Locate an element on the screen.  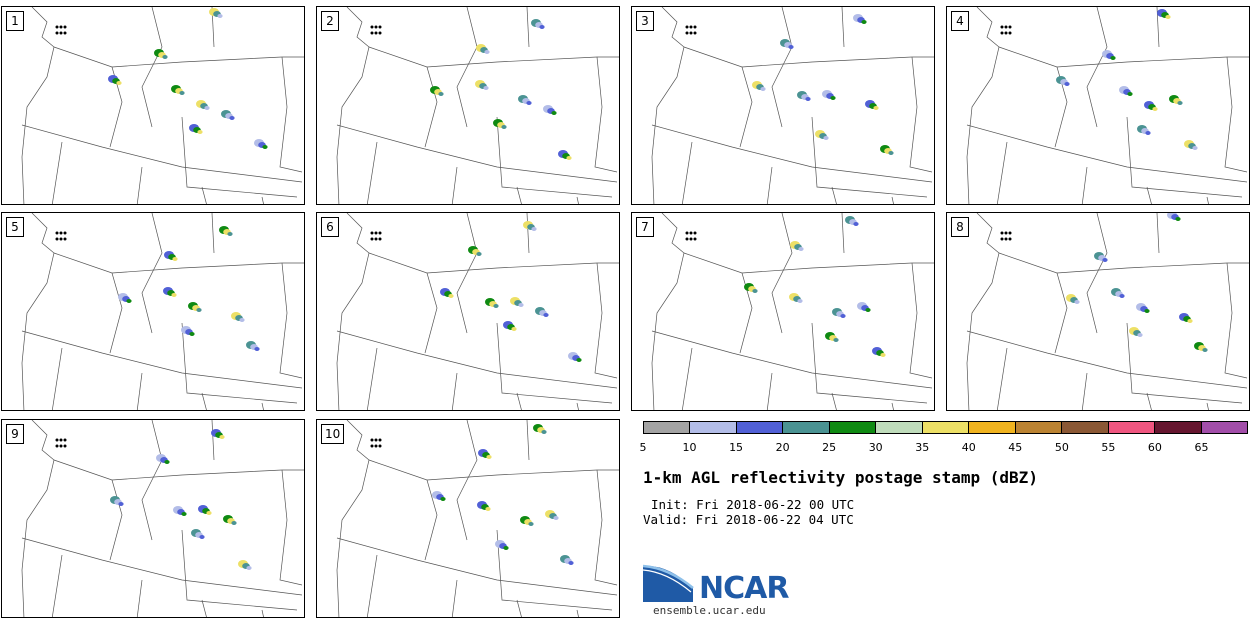
colorbar-tick-label: 15 is located at coordinates (736, 447).